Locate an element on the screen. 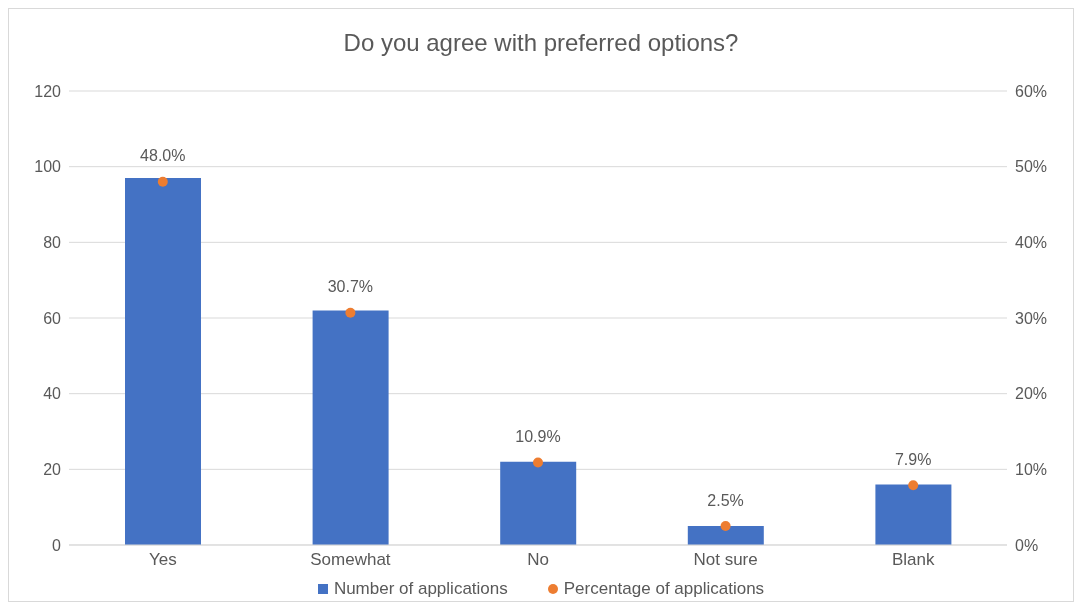 Image resolution: width=1074 pixels, height=604 pixels. legend-label: Percentage of applications is located at coordinates (663, 589).